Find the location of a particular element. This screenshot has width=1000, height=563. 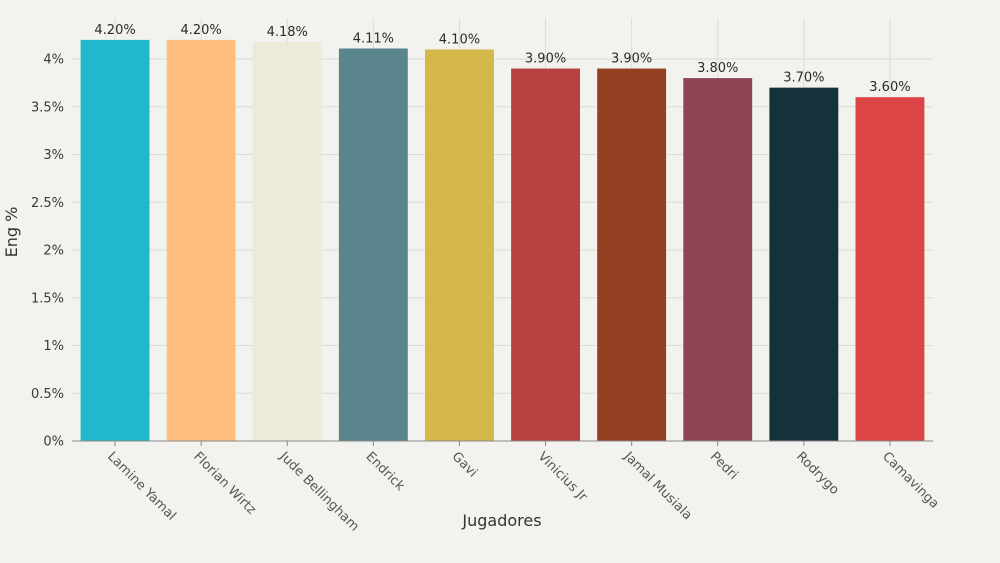

x-tick-label: Florian Wirtz is located at coordinates (224, 483).